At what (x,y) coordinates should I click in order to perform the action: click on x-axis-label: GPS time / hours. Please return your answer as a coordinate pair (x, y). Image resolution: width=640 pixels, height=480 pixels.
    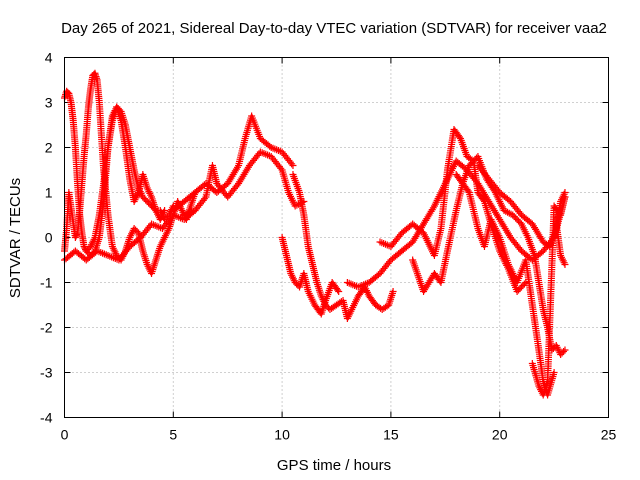
    Looking at the image, I should click on (334, 465).